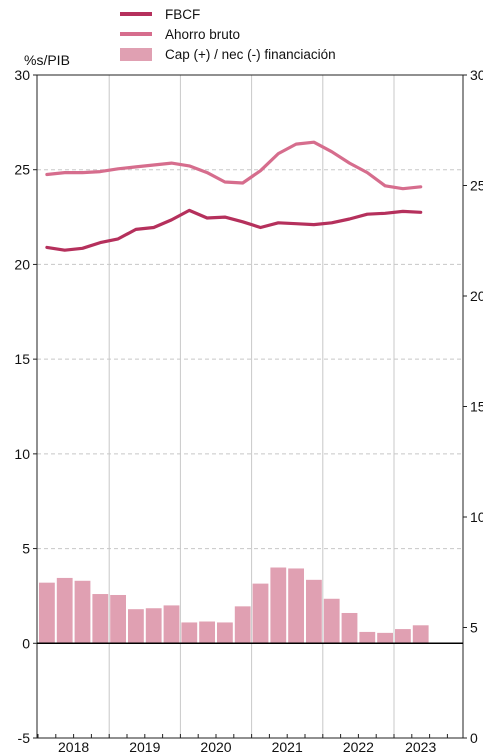 This screenshot has width=483, height=754. Describe the element at coordinates (228, 14) in the screenshot. I see `legend-item-fbcf: FBCF` at that location.